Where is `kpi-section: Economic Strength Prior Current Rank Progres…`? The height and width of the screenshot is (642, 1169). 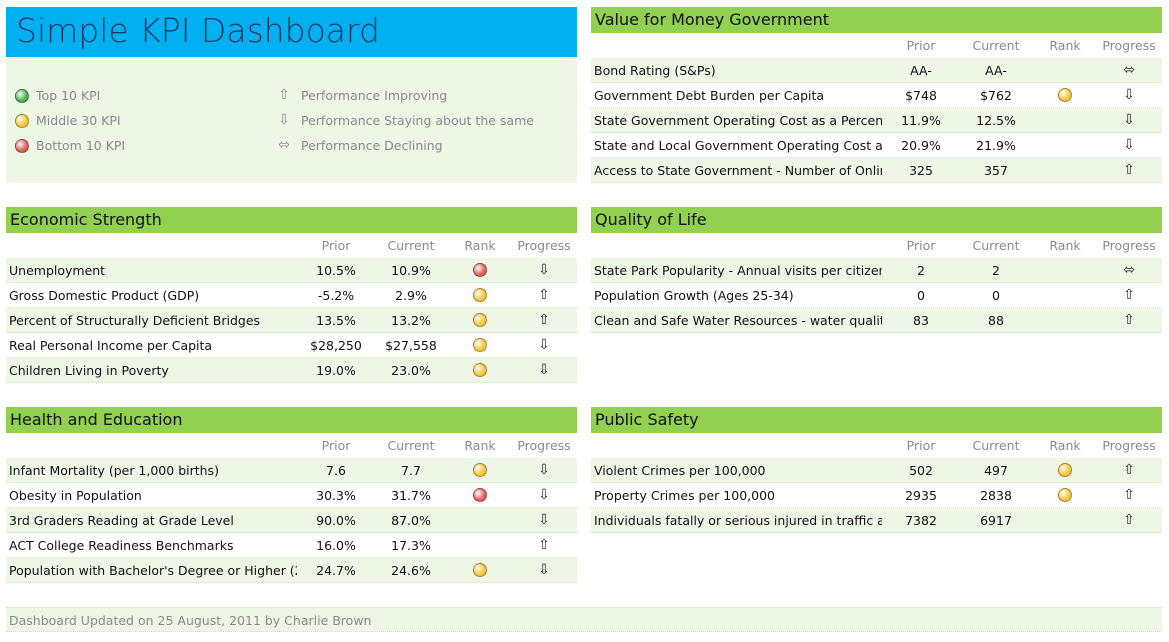 kpi-section: Economic Strength Prior Current Rank Progres… is located at coordinates (291, 295).